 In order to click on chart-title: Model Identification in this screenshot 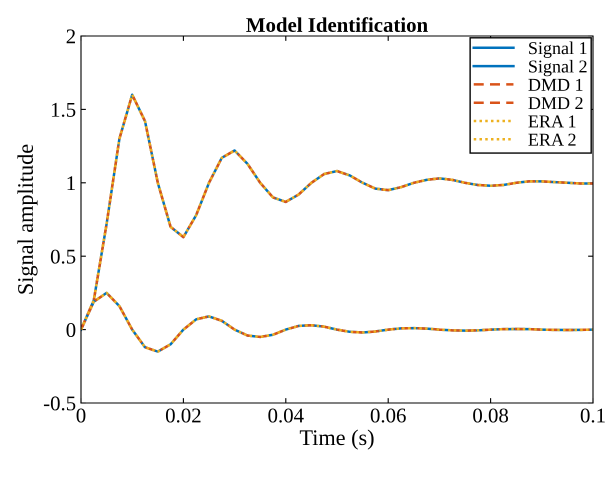, I will do `click(337, 24)`.